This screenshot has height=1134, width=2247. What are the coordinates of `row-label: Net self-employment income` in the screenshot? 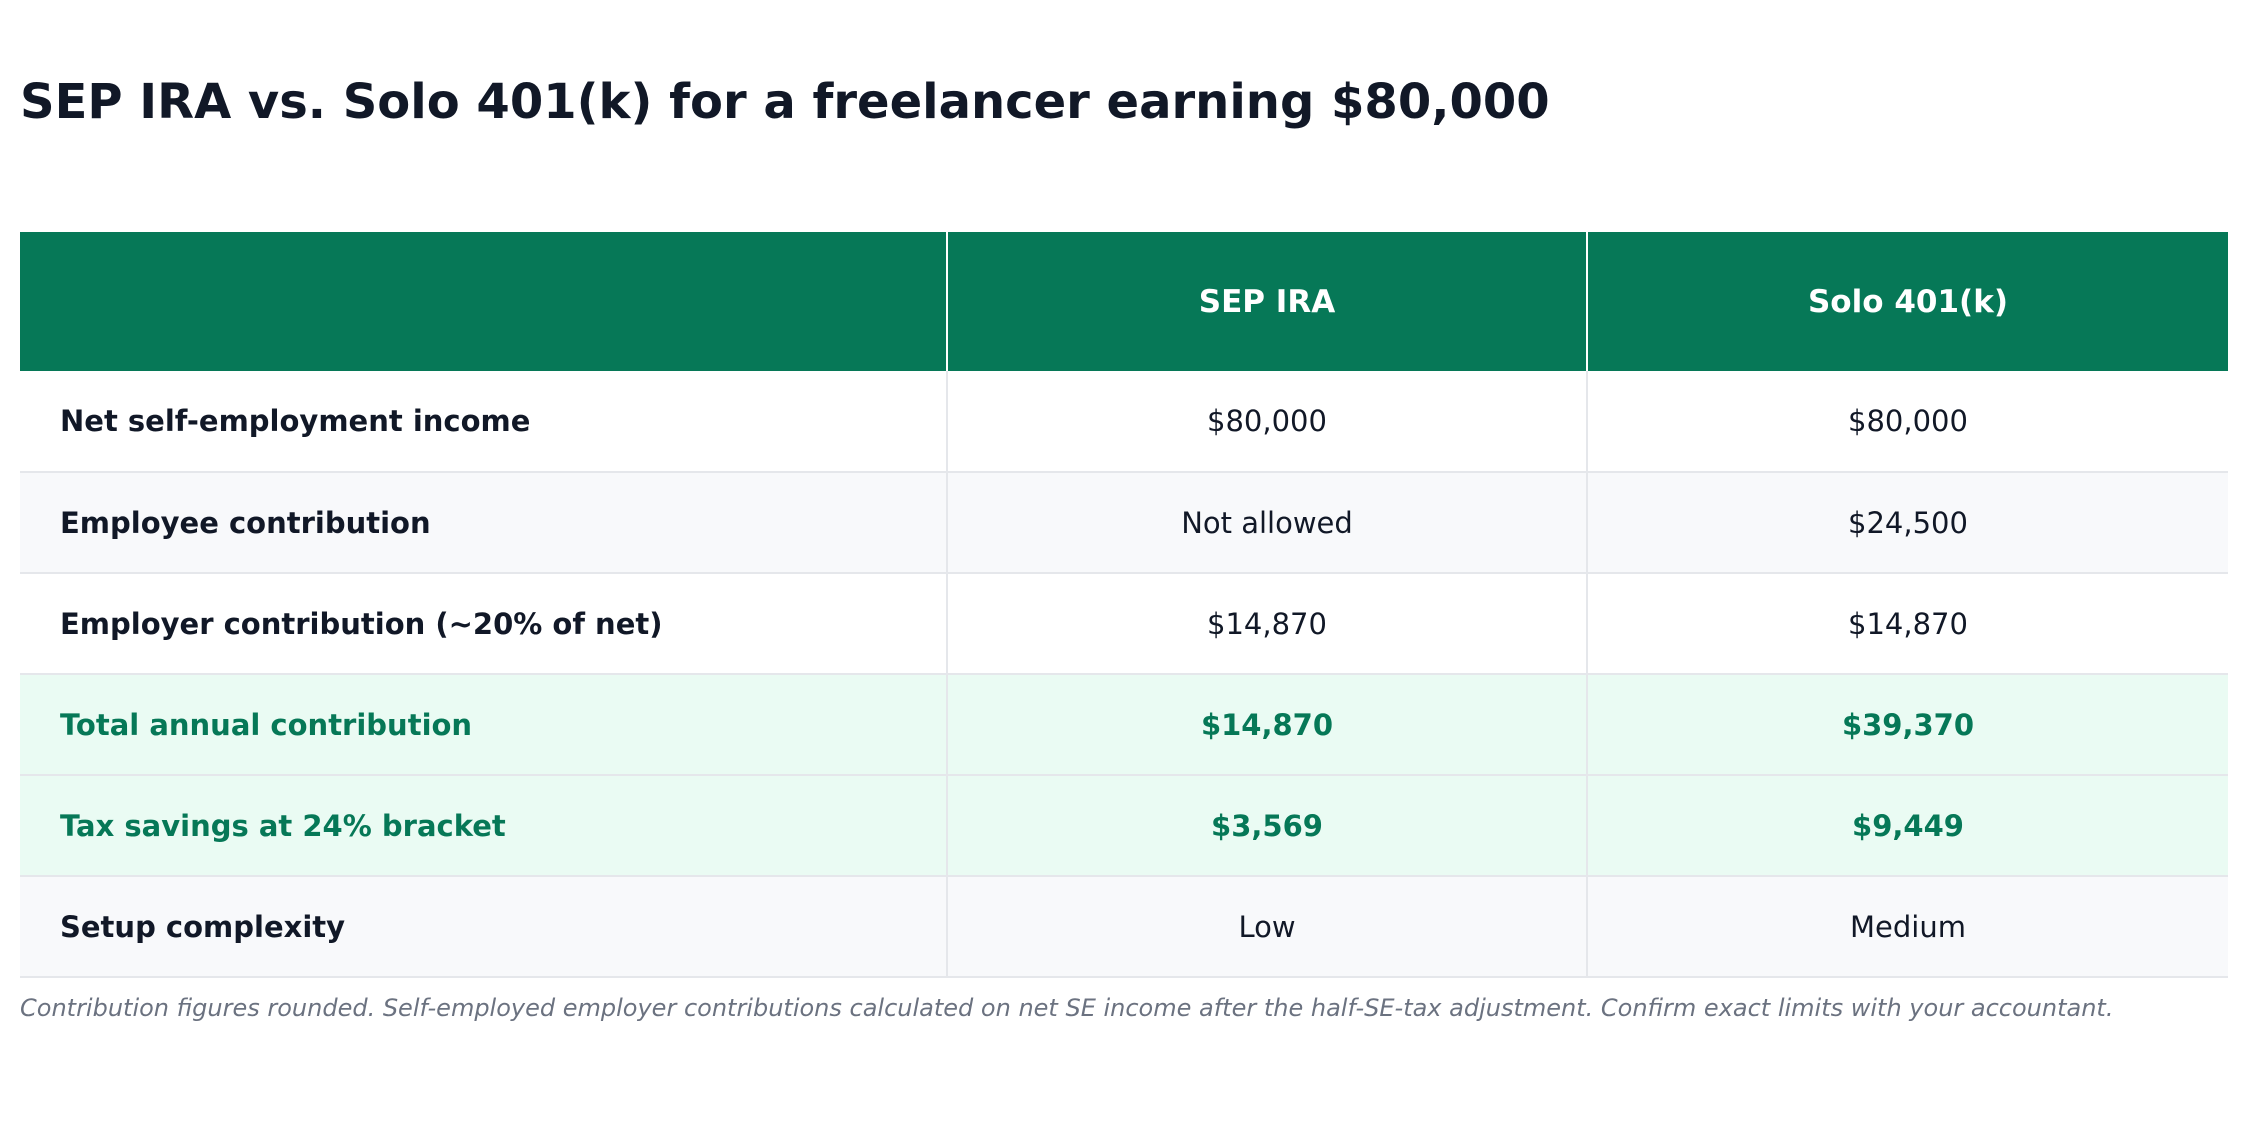 It's located at (483, 422).